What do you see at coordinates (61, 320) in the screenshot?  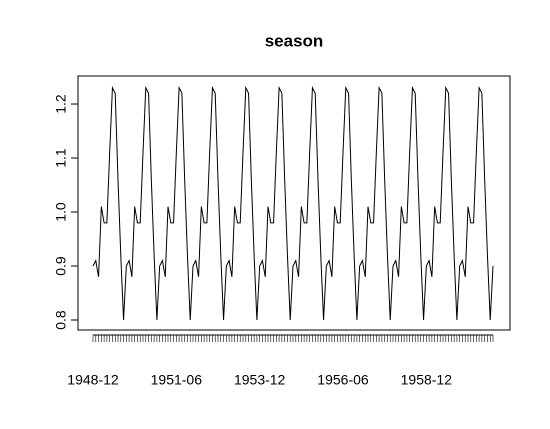 I see `y-tick-label: 0.8` at bounding box center [61, 320].